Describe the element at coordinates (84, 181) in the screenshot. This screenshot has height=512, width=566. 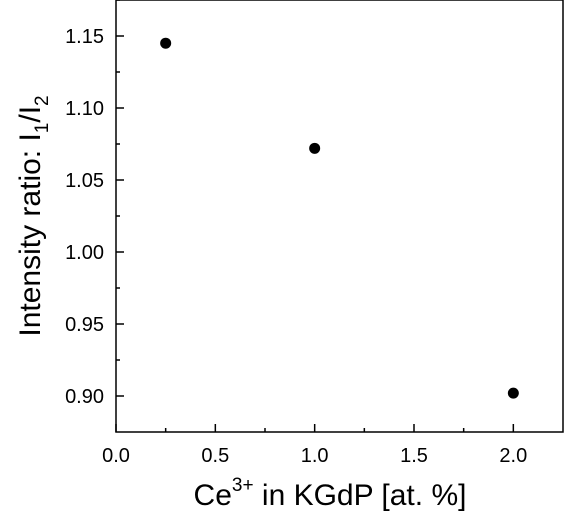
I see `y-tick-label: 1.05` at that location.